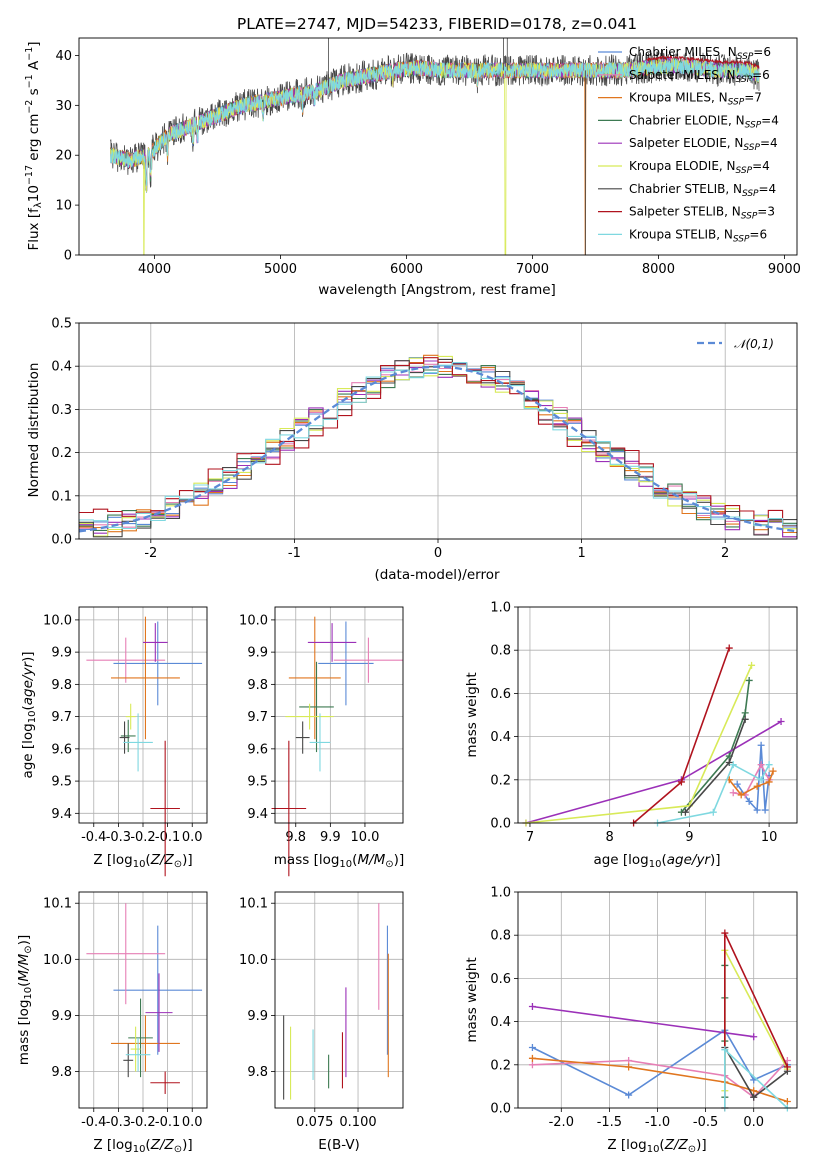 The image size is (819, 1174). What do you see at coordinates (561, 1122) in the screenshot?
I see `x-tick-label: -2.0` at bounding box center [561, 1122].